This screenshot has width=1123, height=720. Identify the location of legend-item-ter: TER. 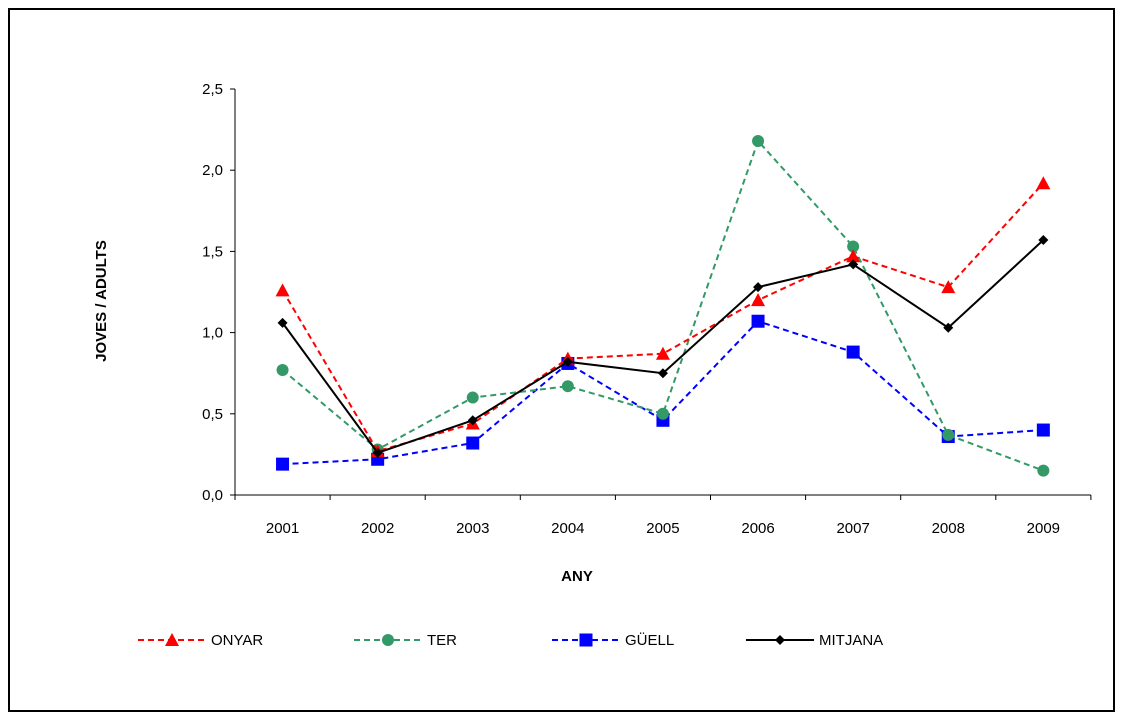
(405, 640).